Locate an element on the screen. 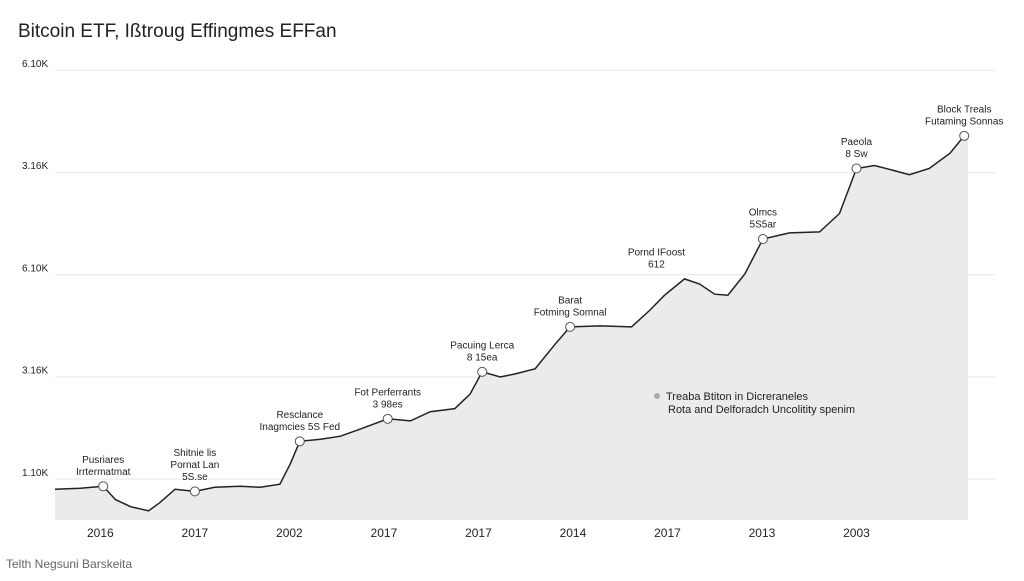 Image resolution: width=1024 pixels, height=581 pixels. annotation-text: Inagmcies 5S Fed is located at coordinates (299, 427).